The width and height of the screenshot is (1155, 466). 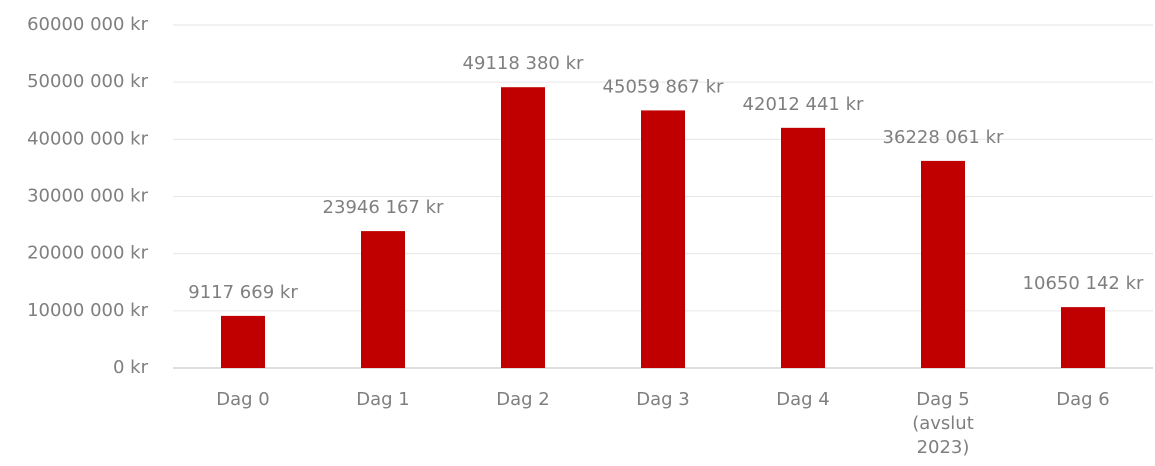 I want to click on value-label: 45059 867 kr, so click(x=663, y=86).